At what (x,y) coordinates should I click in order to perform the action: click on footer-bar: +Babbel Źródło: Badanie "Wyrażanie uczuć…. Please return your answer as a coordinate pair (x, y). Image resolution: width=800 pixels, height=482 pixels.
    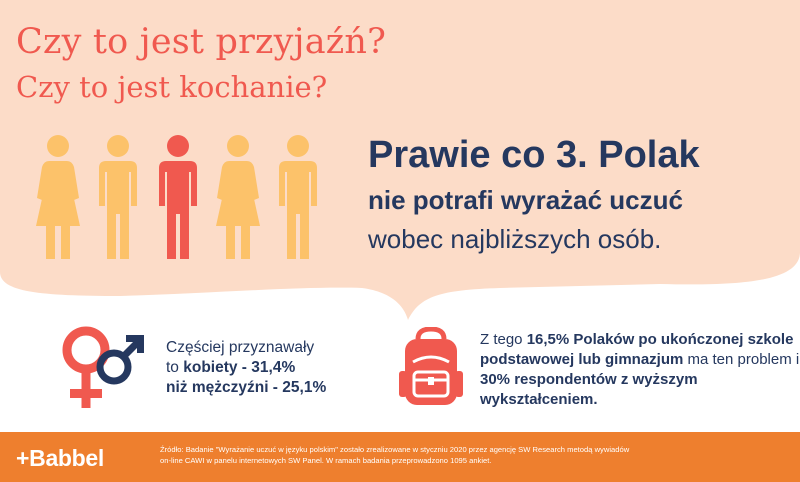
    Looking at the image, I should click on (400, 457).